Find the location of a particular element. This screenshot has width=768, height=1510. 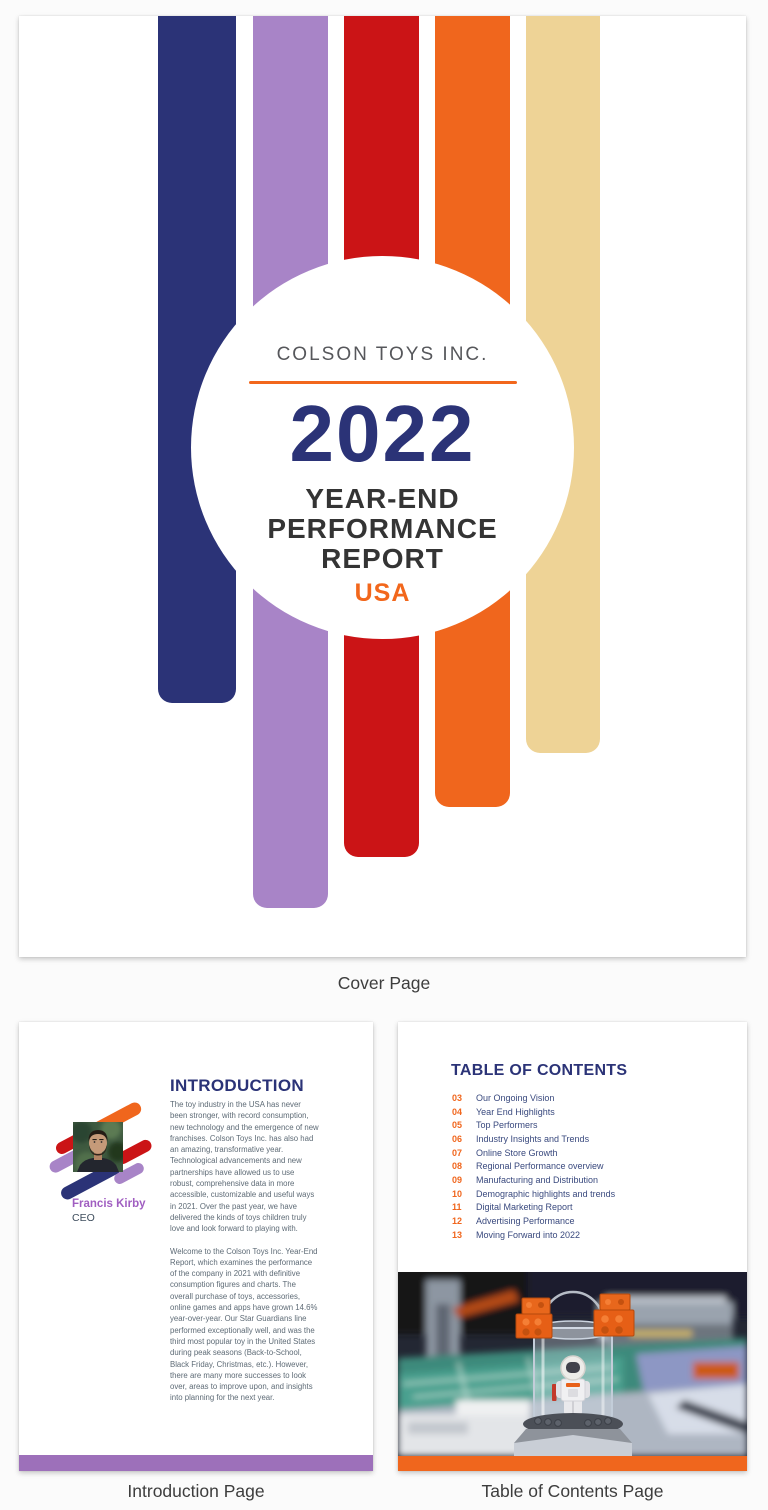

toc-heading: TABLE OF CONTENTS is located at coordinates (539, 1070).